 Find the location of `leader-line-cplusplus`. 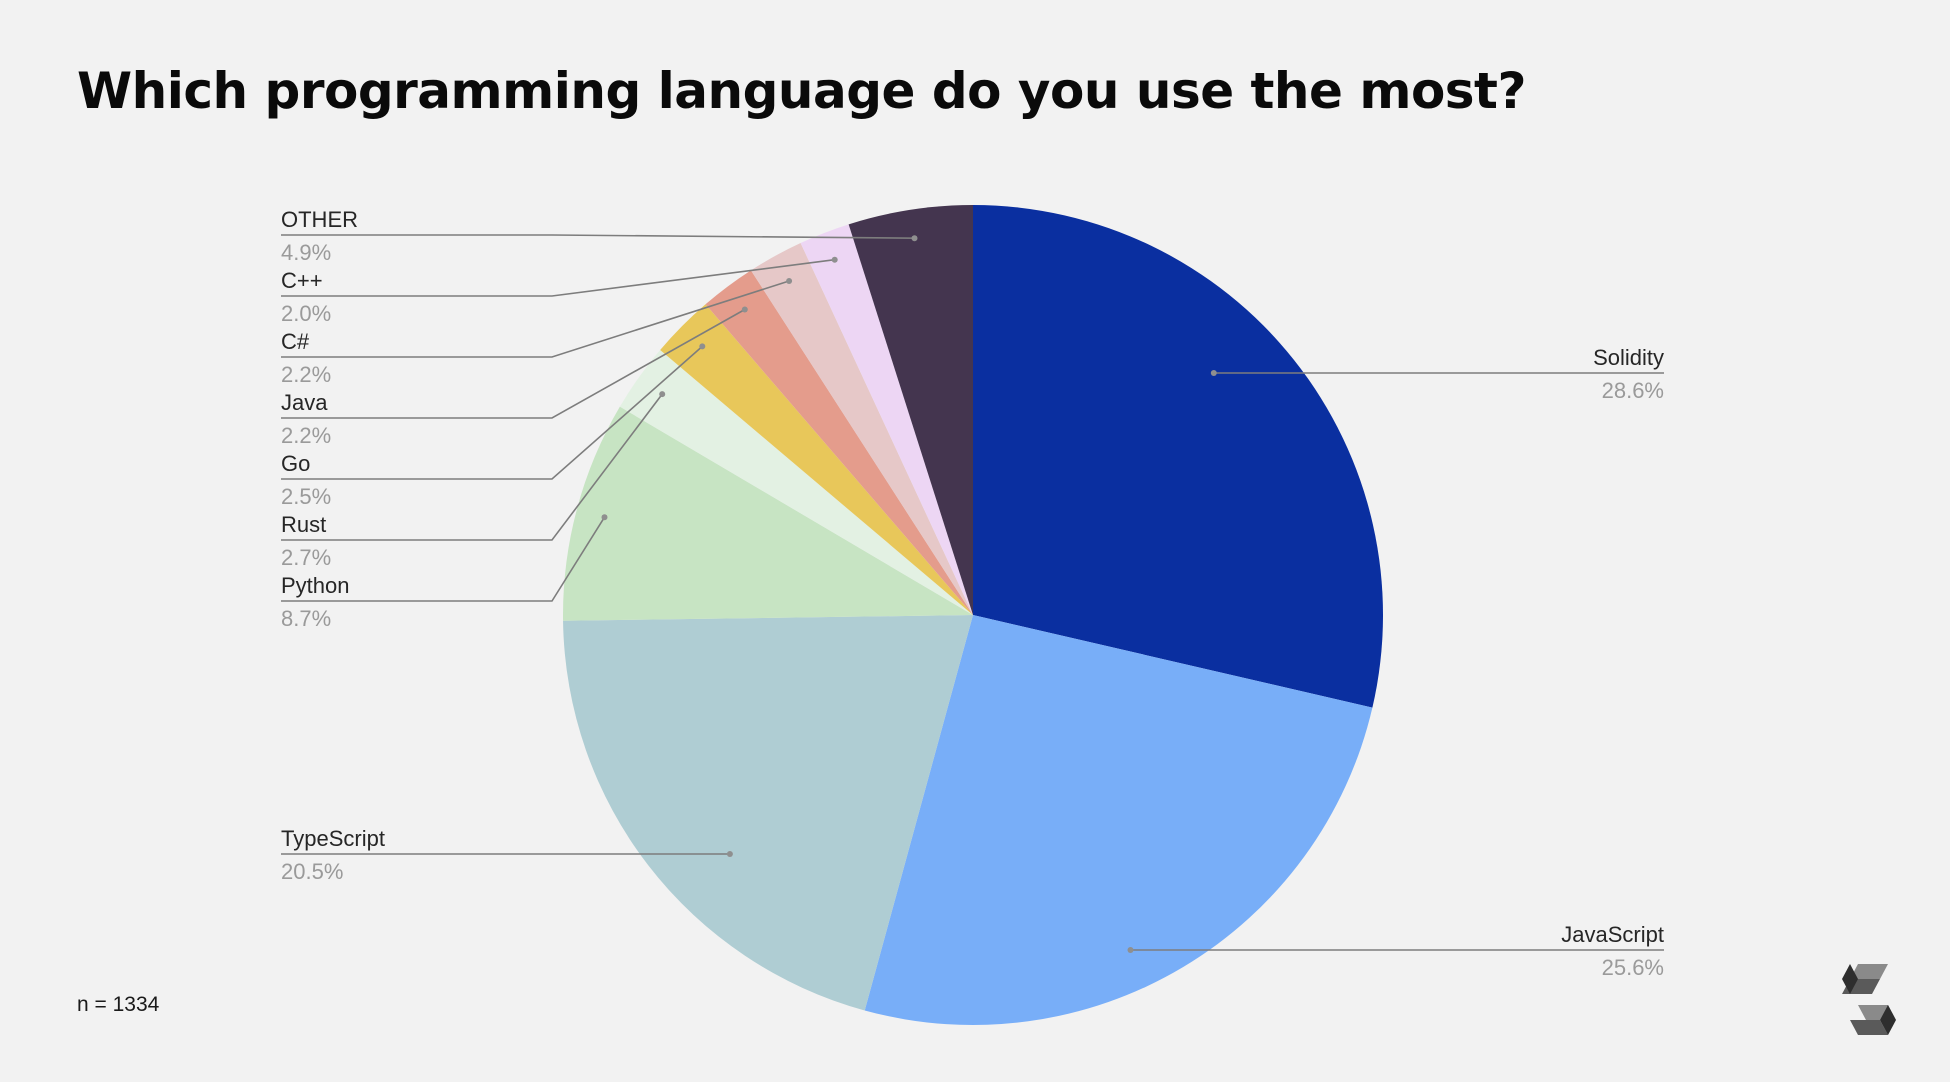

leader-line-cplusplus is located at coordinates (558, 277).